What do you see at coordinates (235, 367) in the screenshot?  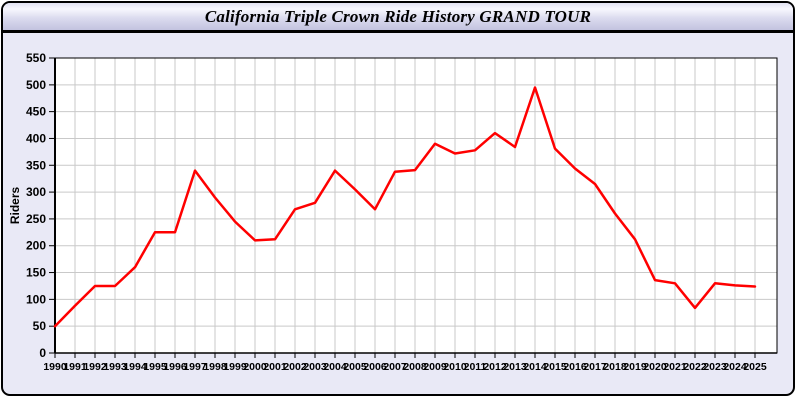 I see `x-tick-label: 1999` at bounding box center [235, 367].